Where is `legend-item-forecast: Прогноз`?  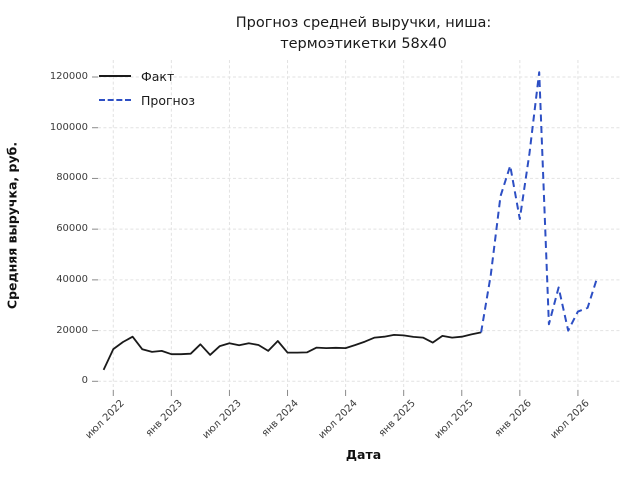 legend-item-forecast: Прогноз is located at coordinates (147, 100).